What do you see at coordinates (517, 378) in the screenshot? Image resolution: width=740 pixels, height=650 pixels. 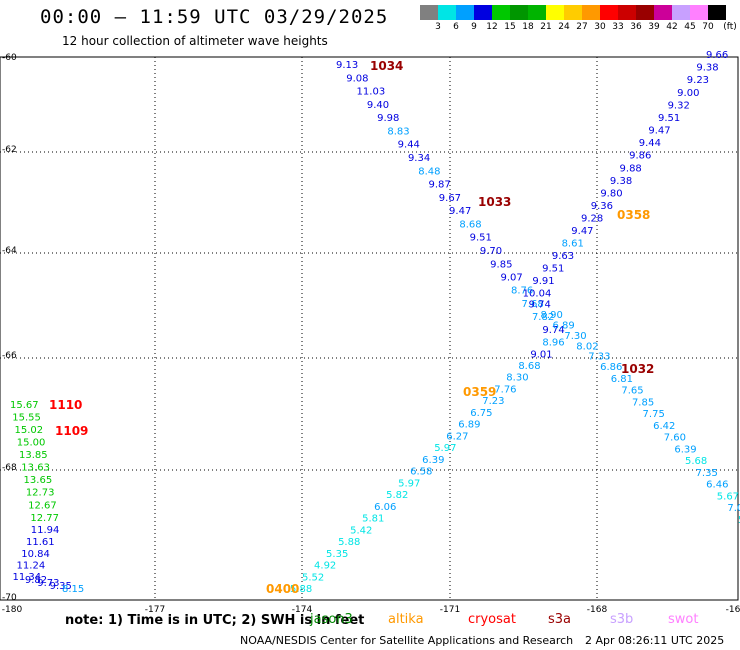 I see `swh-value-label: 8.30` at bounding box center [517, 378].